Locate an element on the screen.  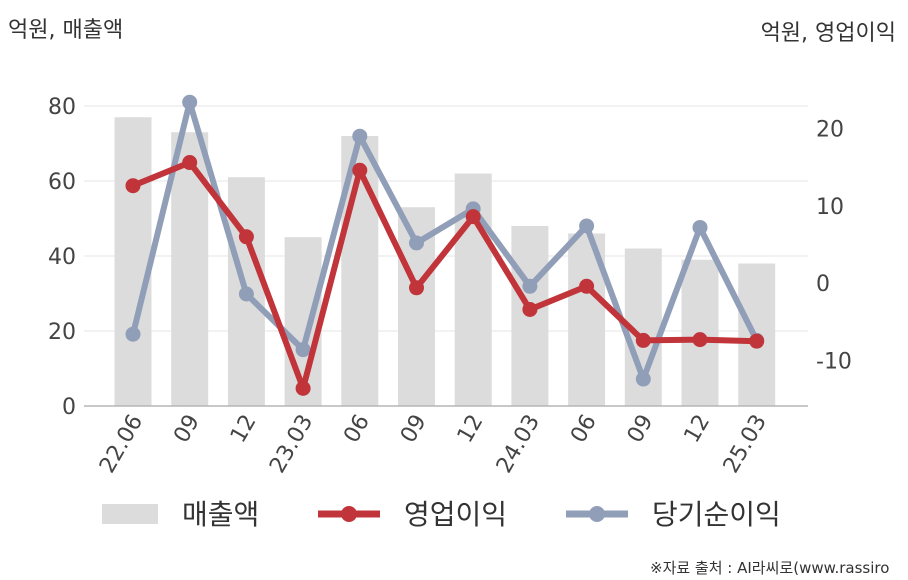
right-axis-ticks: -10 0 10 20 is located at coordinates (834, 246).